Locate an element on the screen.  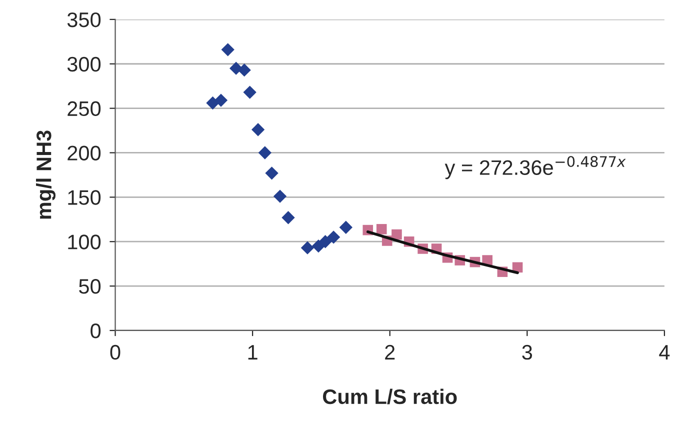
x-tick-label: 2 is located at coordinates (390, 352).